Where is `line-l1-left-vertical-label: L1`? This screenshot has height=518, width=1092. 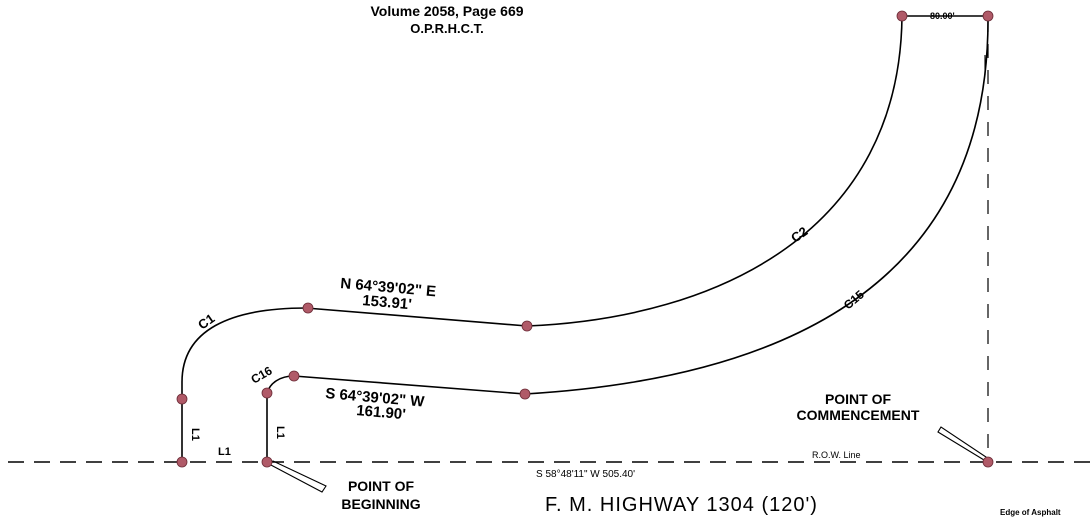
line-l1-left-vertical-label: L1 is located at coordinates (195, 434).